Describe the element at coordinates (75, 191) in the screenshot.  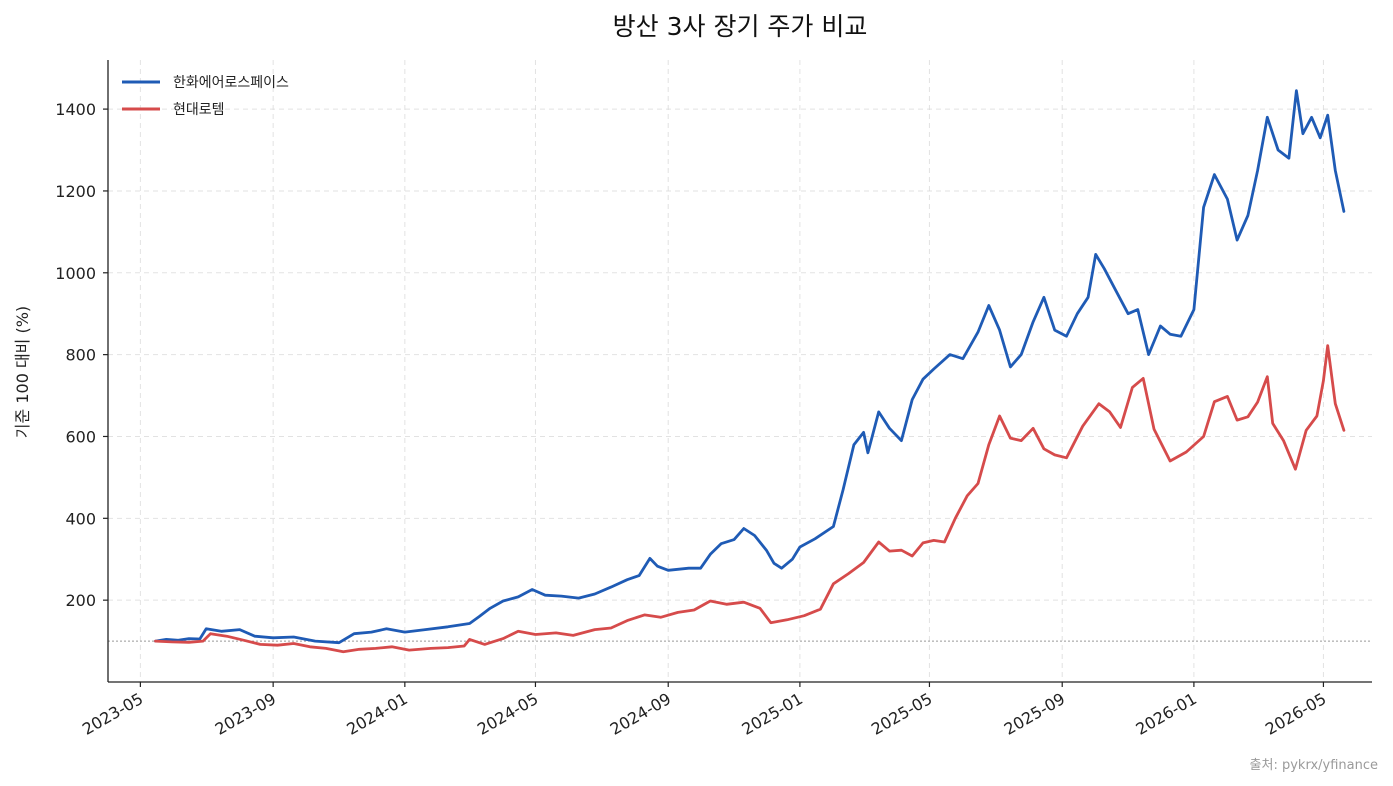
I see `y-tick-label: 1200` at that location.